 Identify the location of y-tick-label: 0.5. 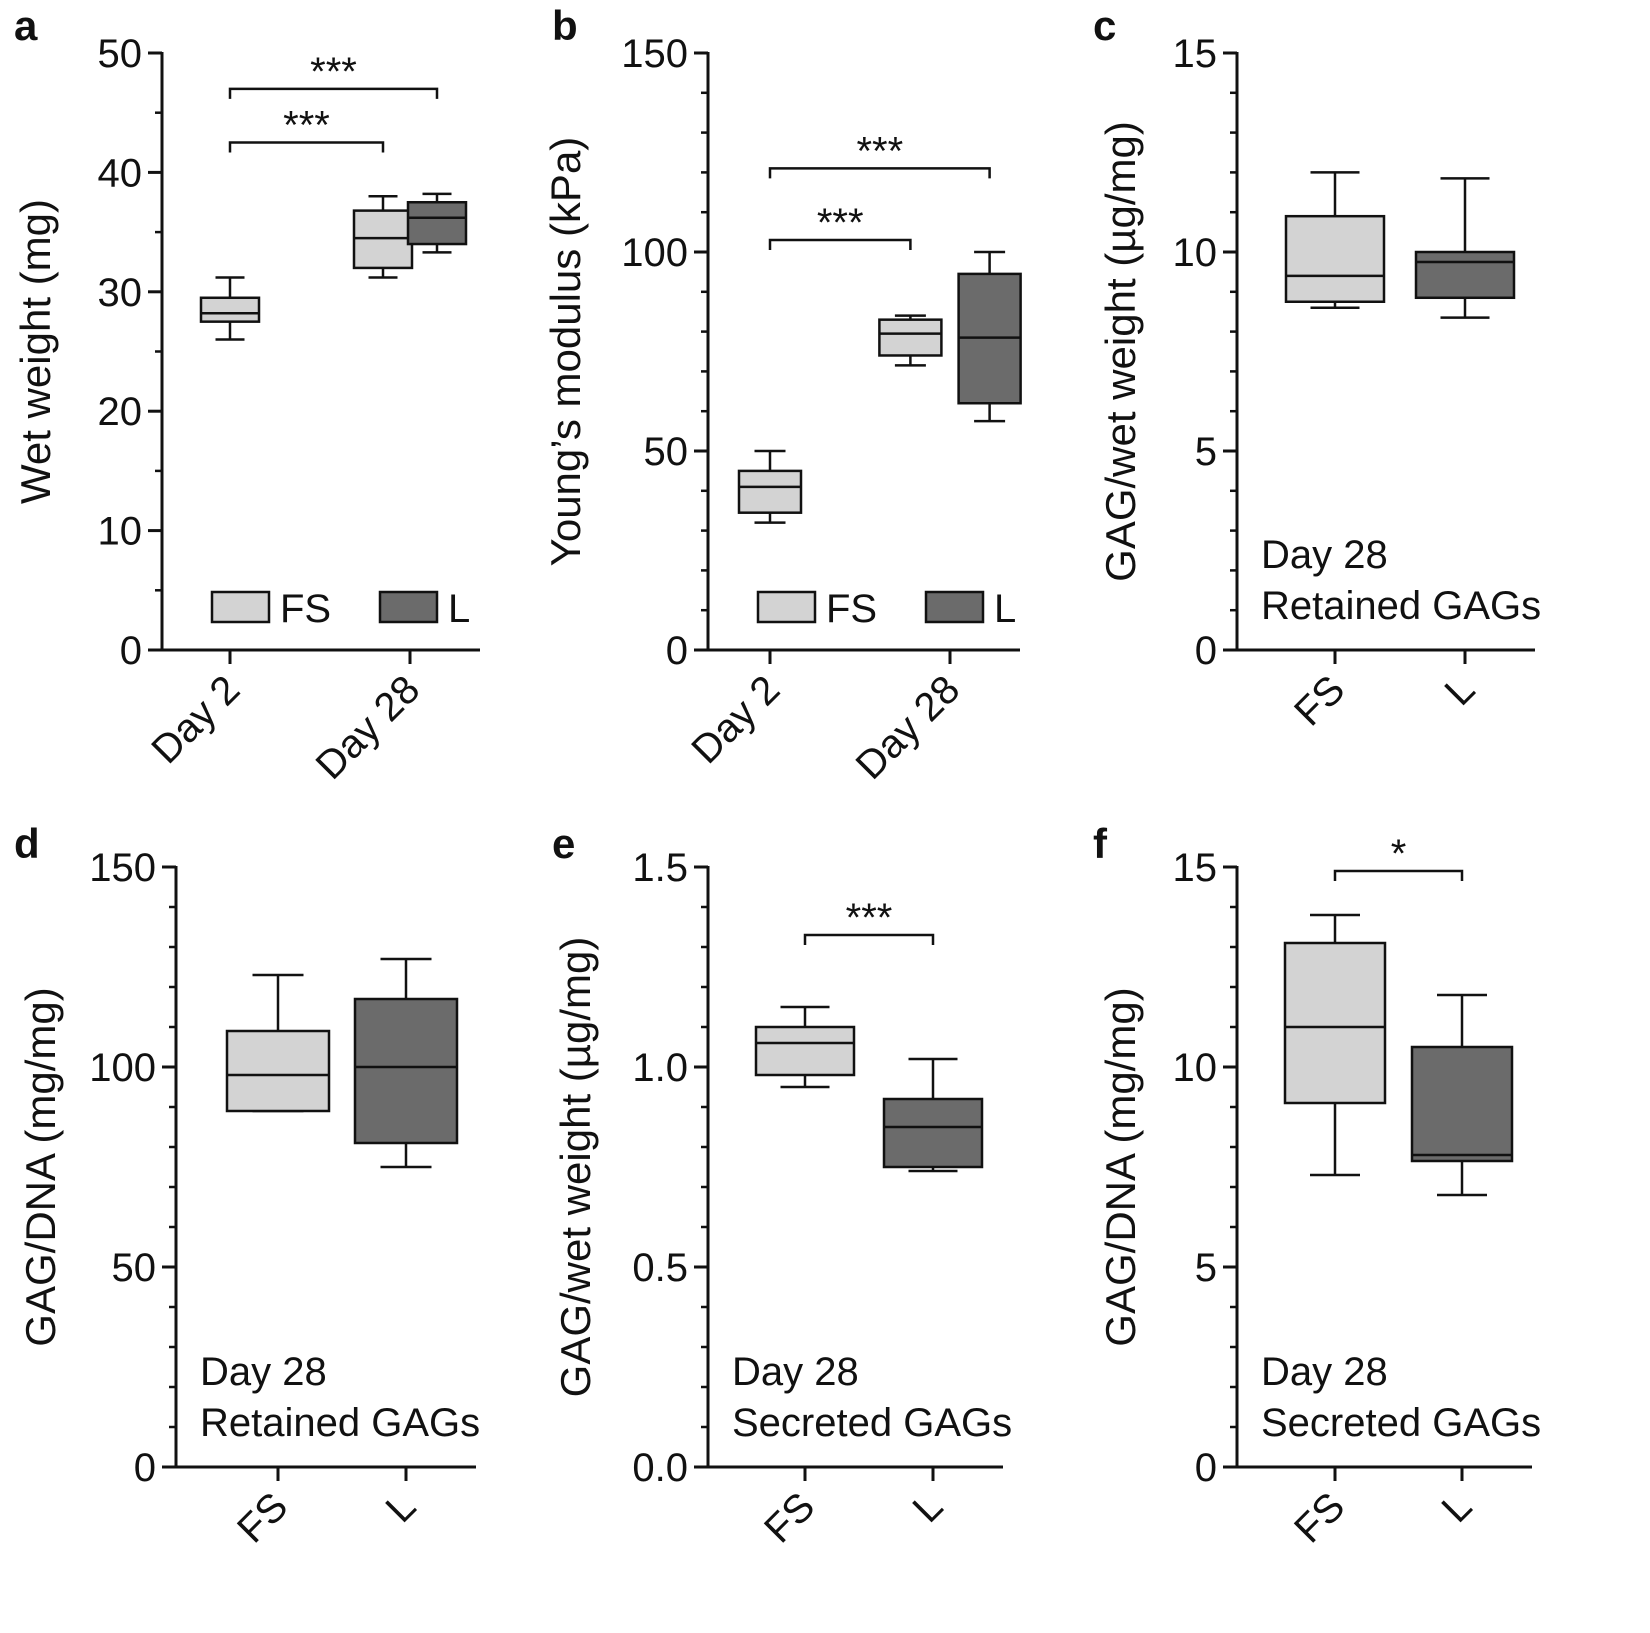
(660, 1268).